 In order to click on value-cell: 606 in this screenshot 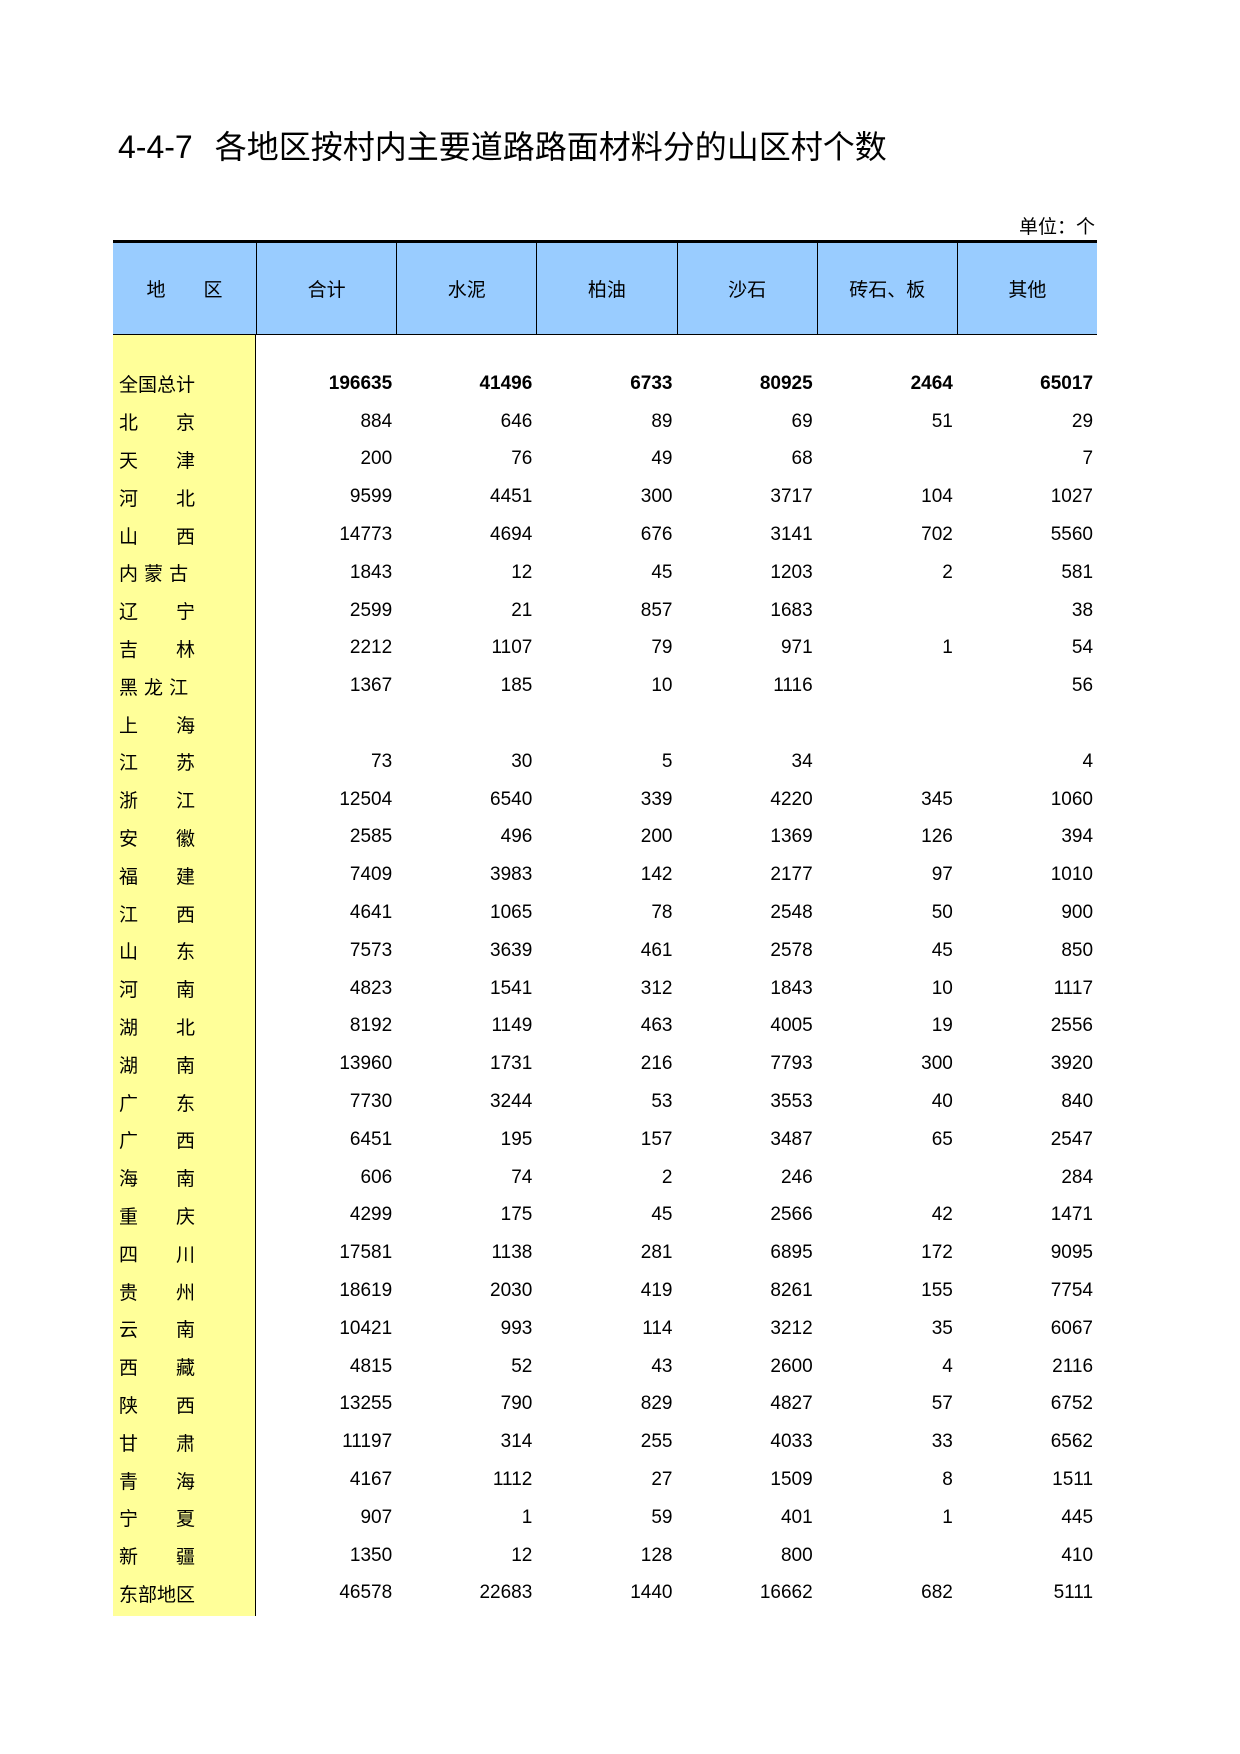, I will do `click(376, 1177)`.